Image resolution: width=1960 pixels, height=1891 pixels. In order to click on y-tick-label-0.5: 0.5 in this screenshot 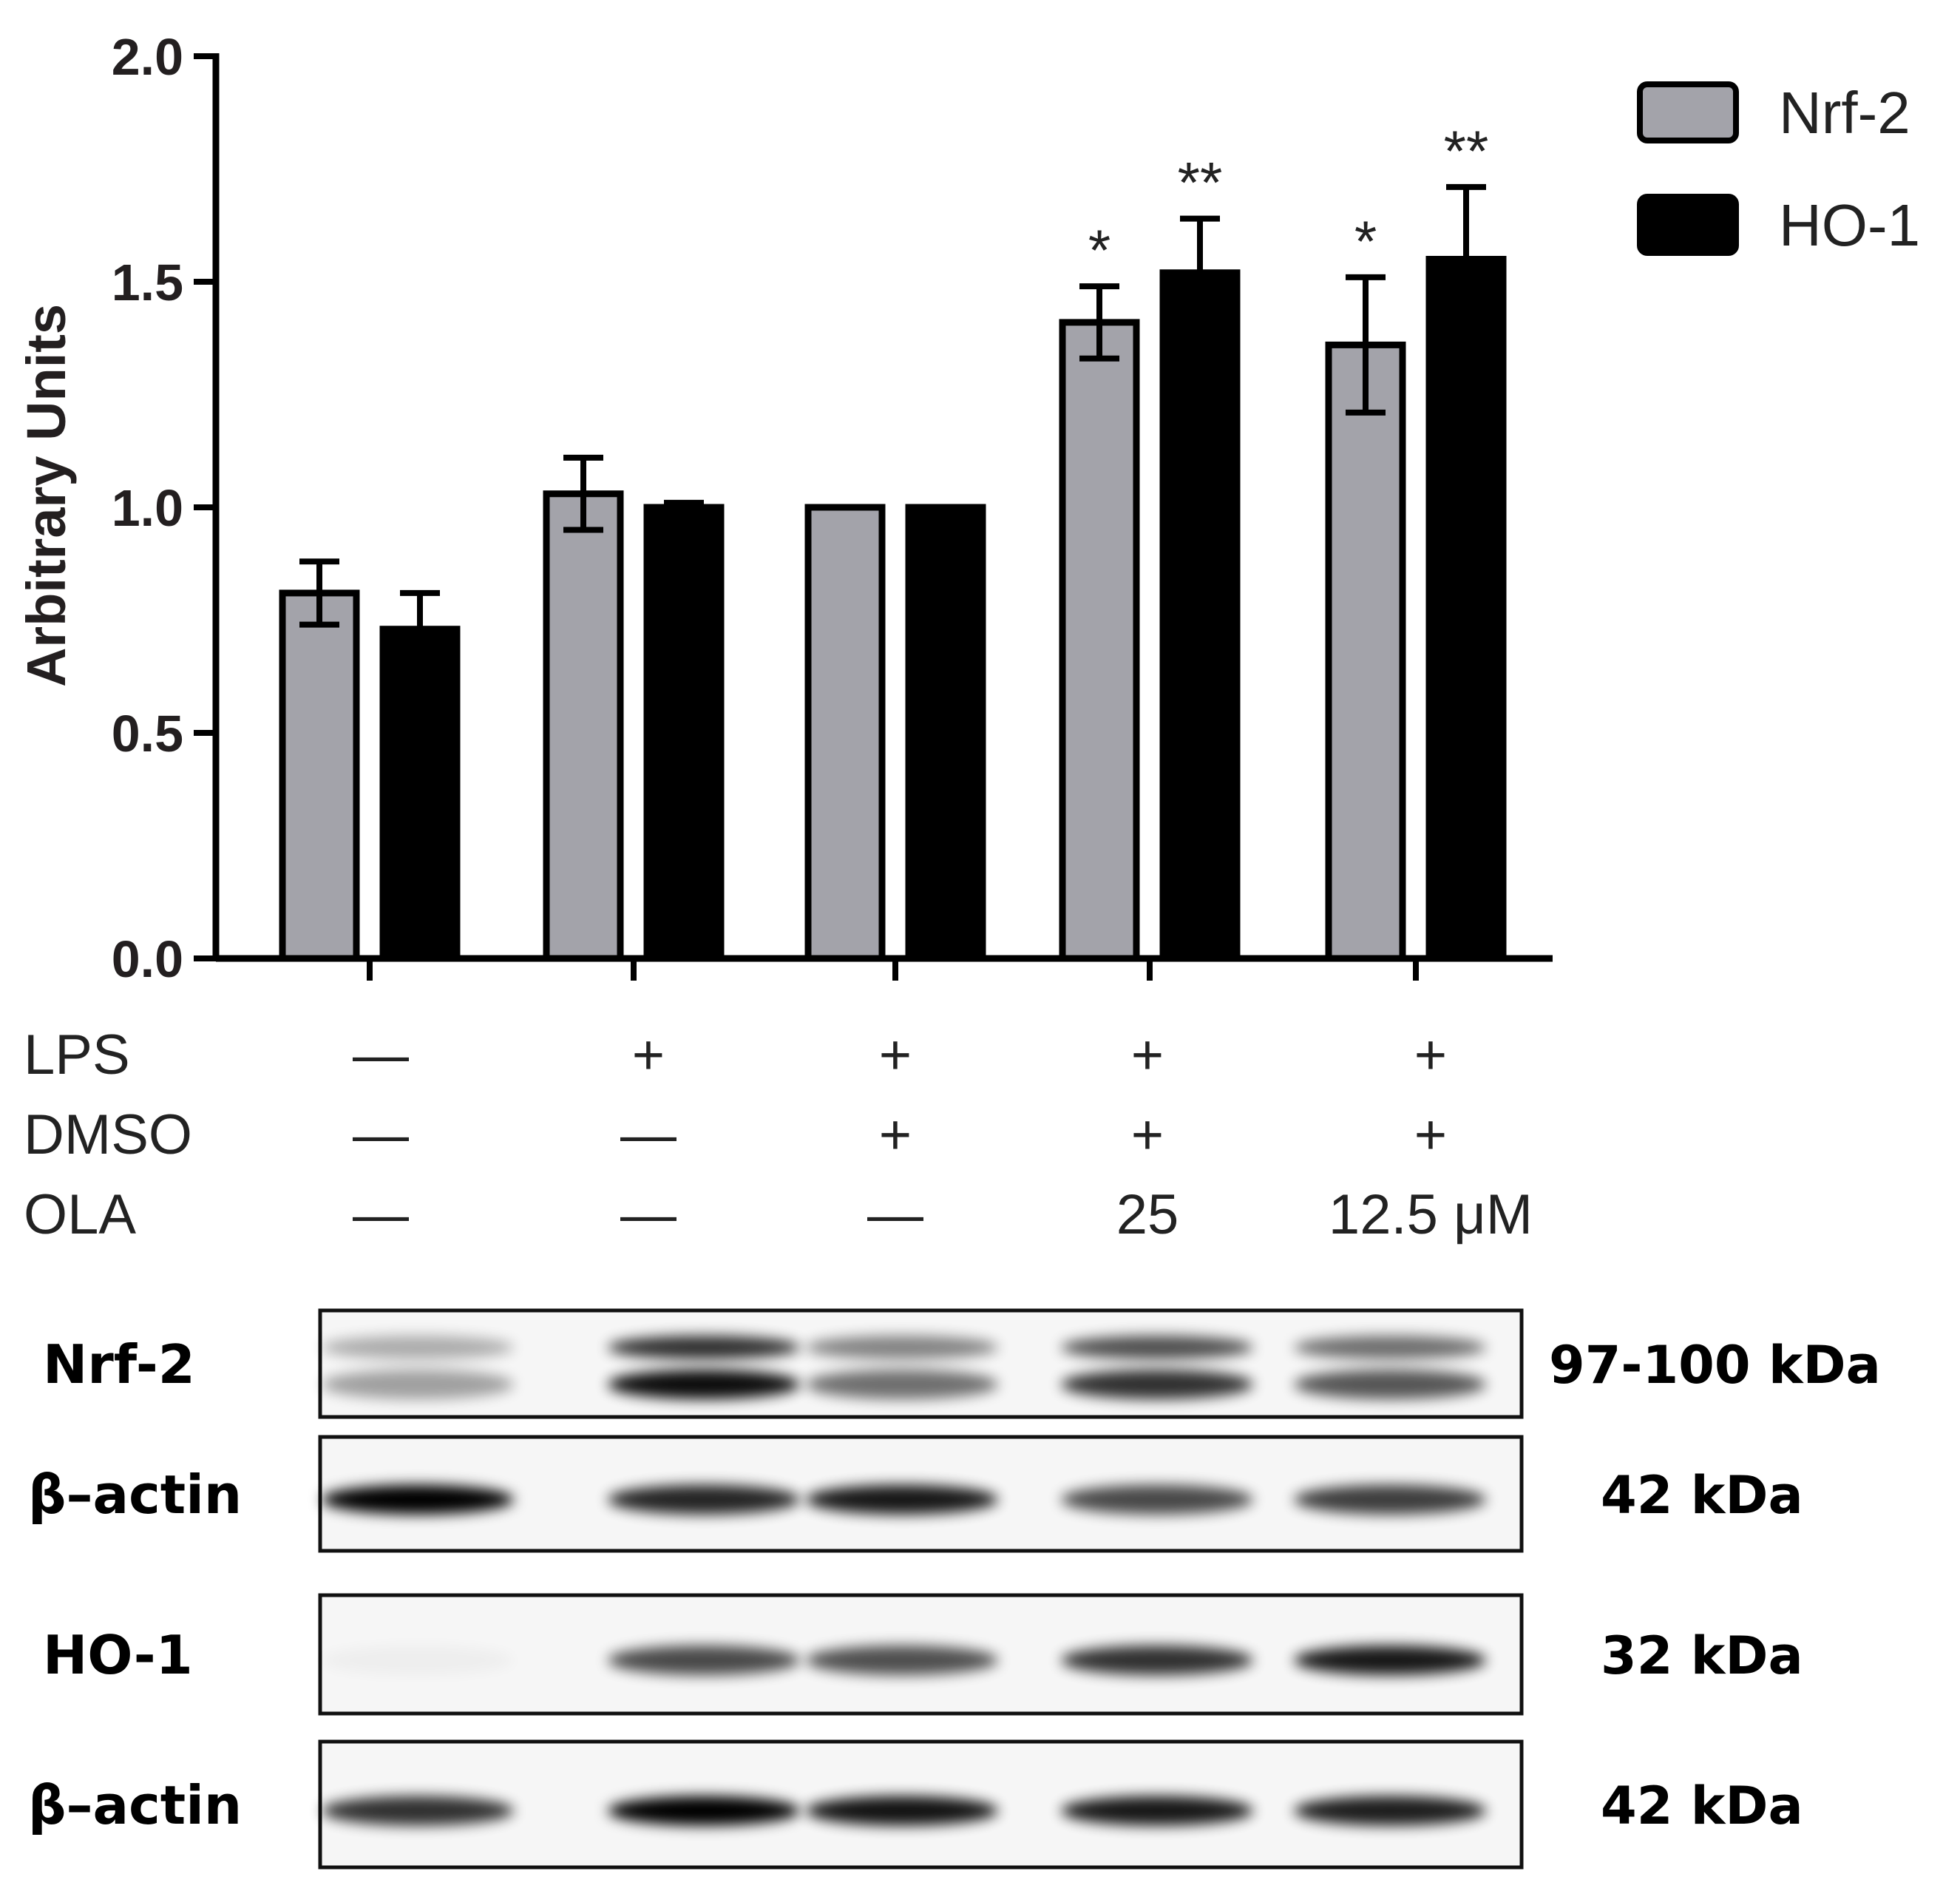, I will do `click(147, 733)`.